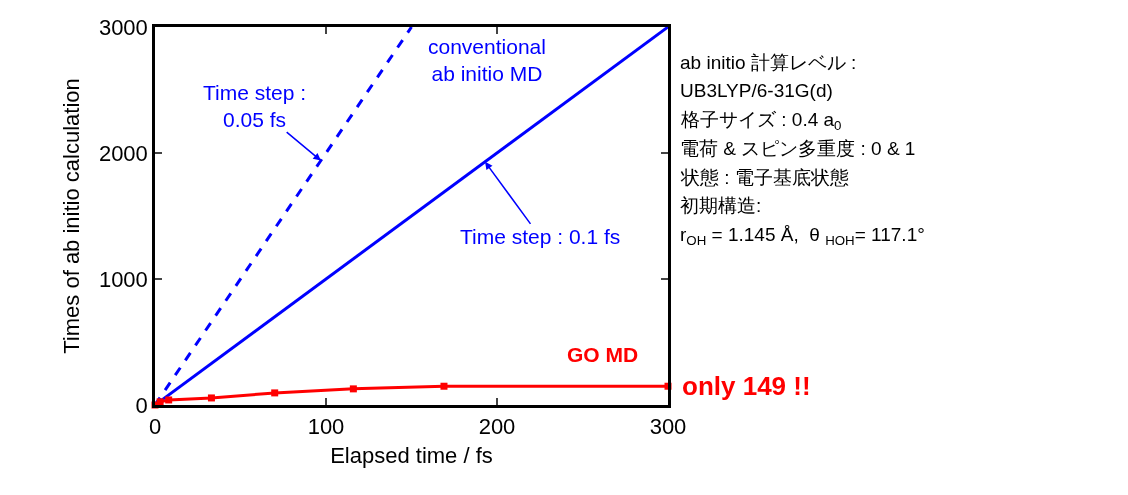  Describe the element at coordinates (487, 60) in the screenshot. I see `annotation: conventional ab initio MD` at that location.